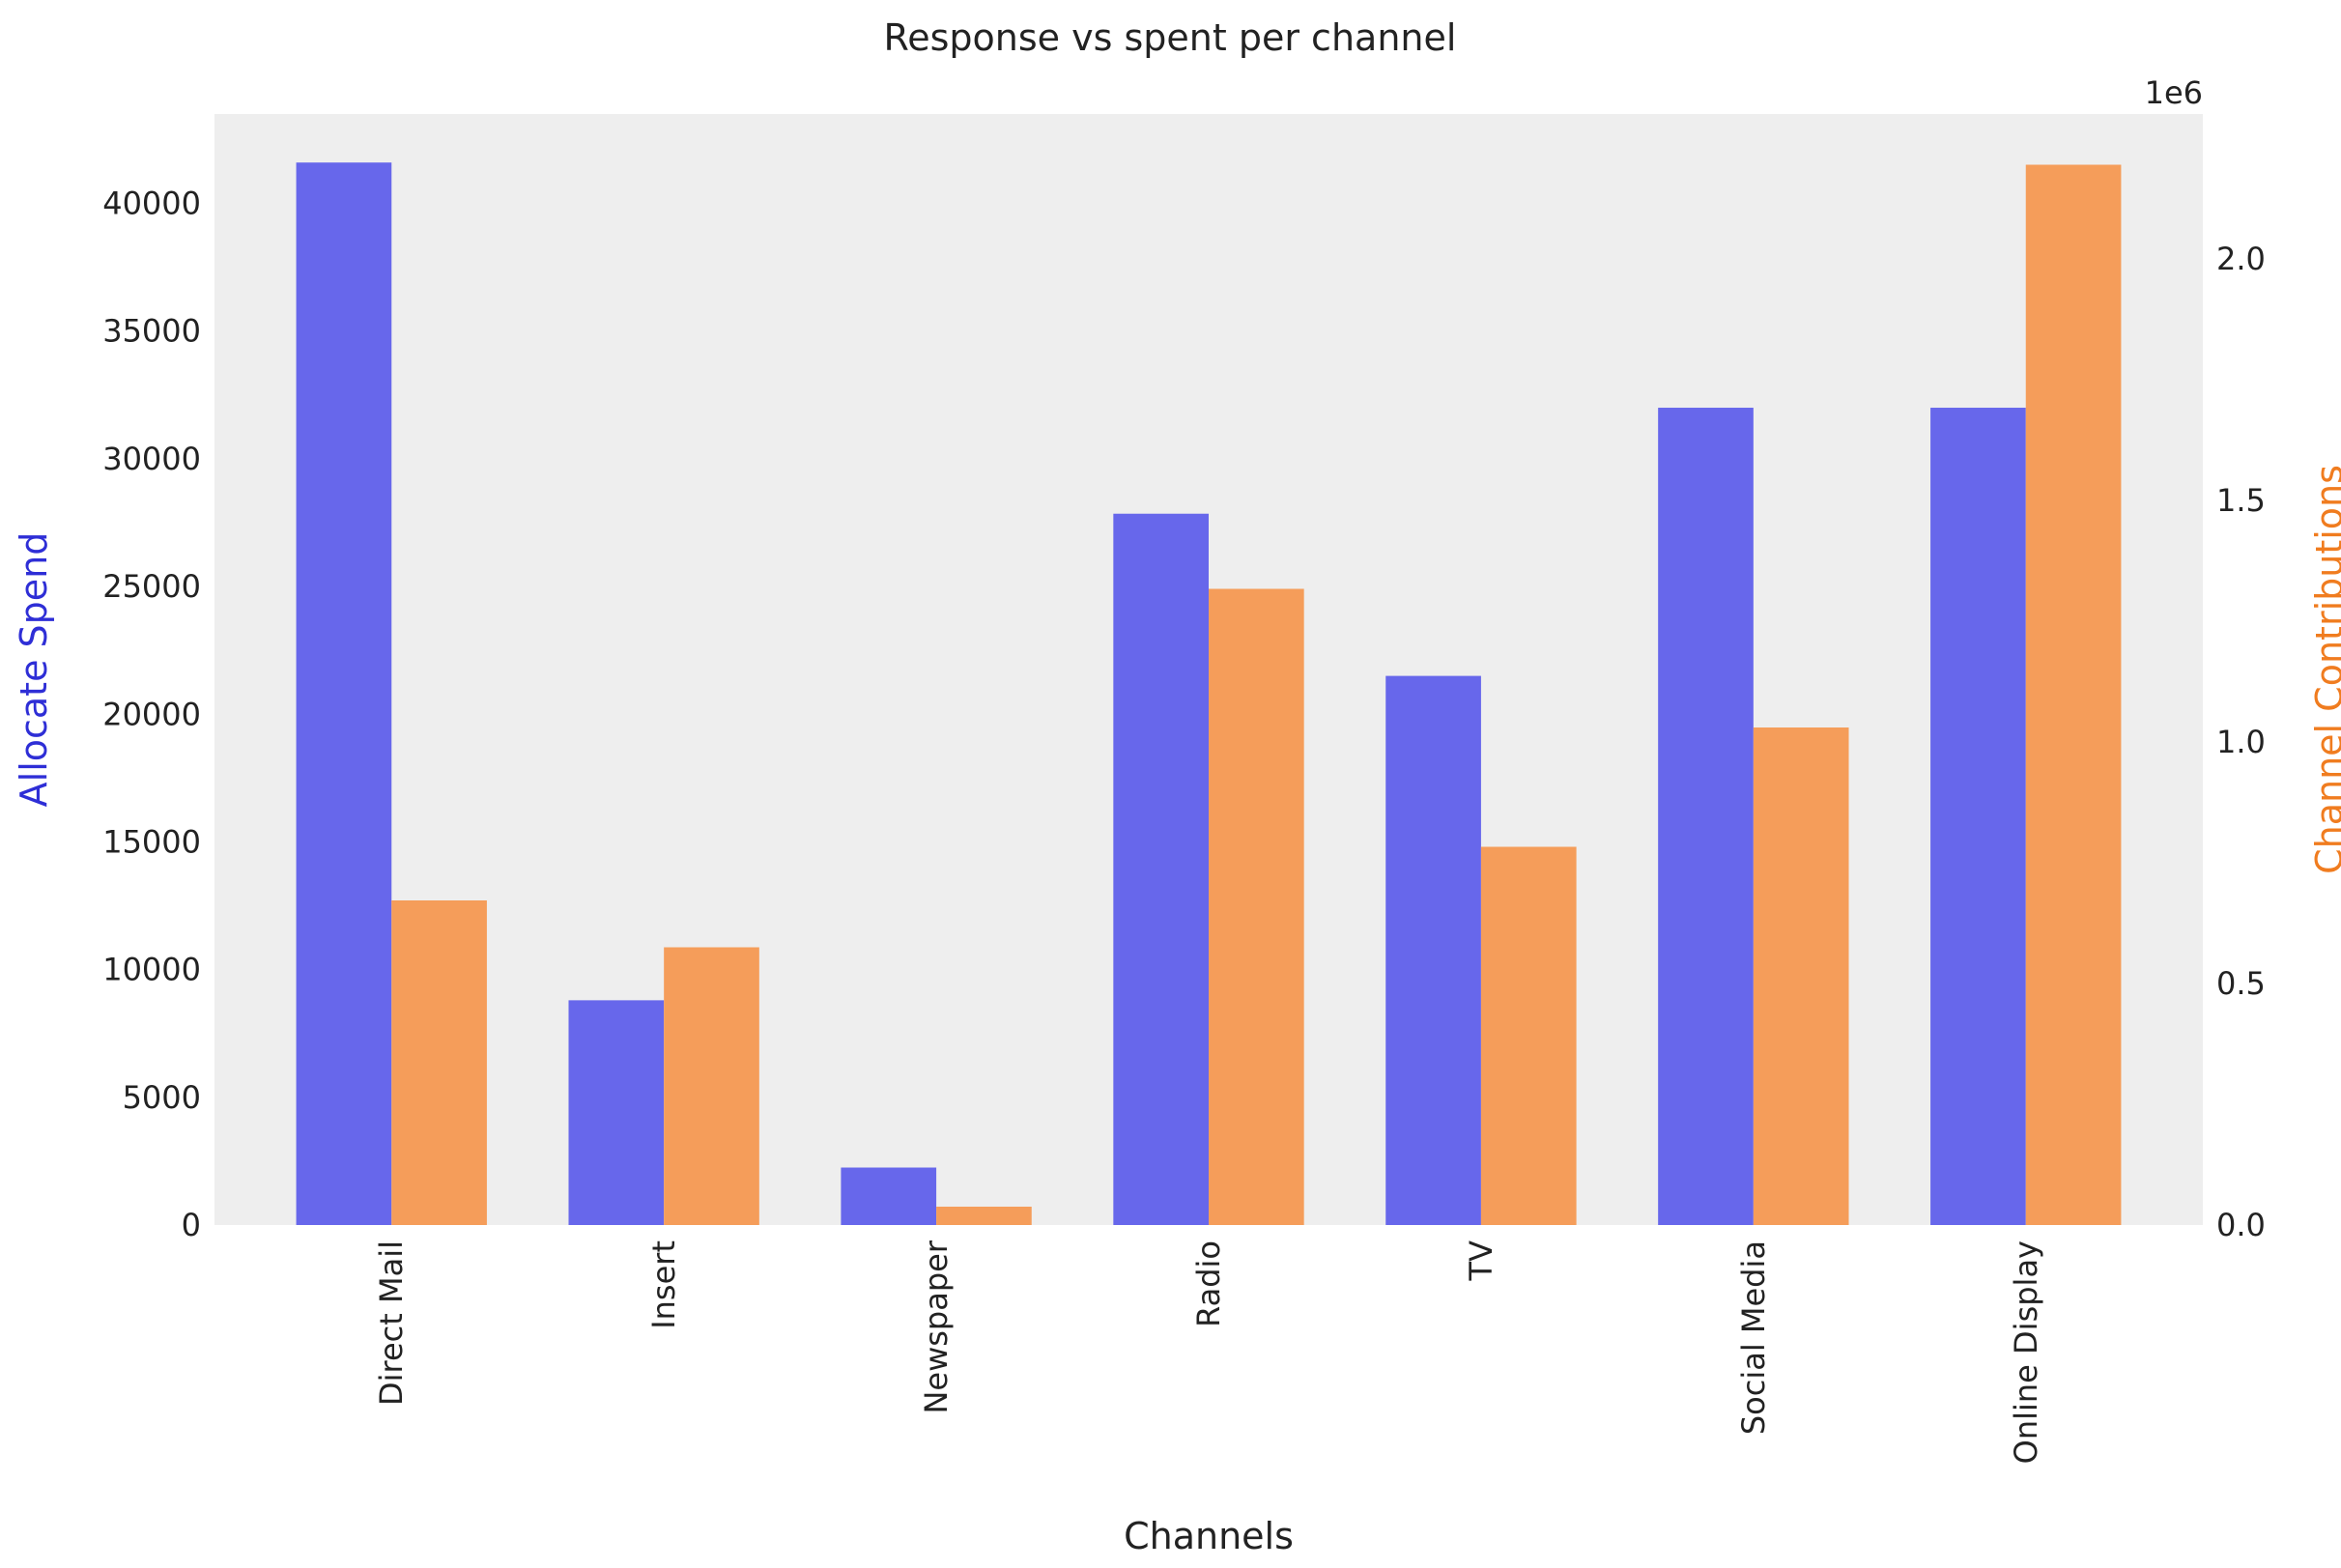  Describe the element at coordinates (2325, 669) in the screenshot. I see `right-axis-label: Channel Contributions` at that location.